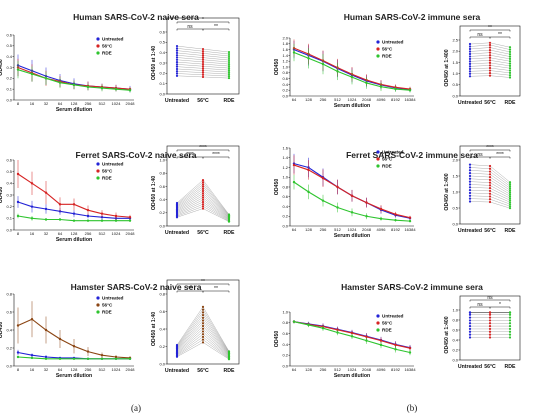  What do you see at coordinates (410, 229) in the screenshot?
I see `x-tick-label: 16384` at bounding box center [410, 229].